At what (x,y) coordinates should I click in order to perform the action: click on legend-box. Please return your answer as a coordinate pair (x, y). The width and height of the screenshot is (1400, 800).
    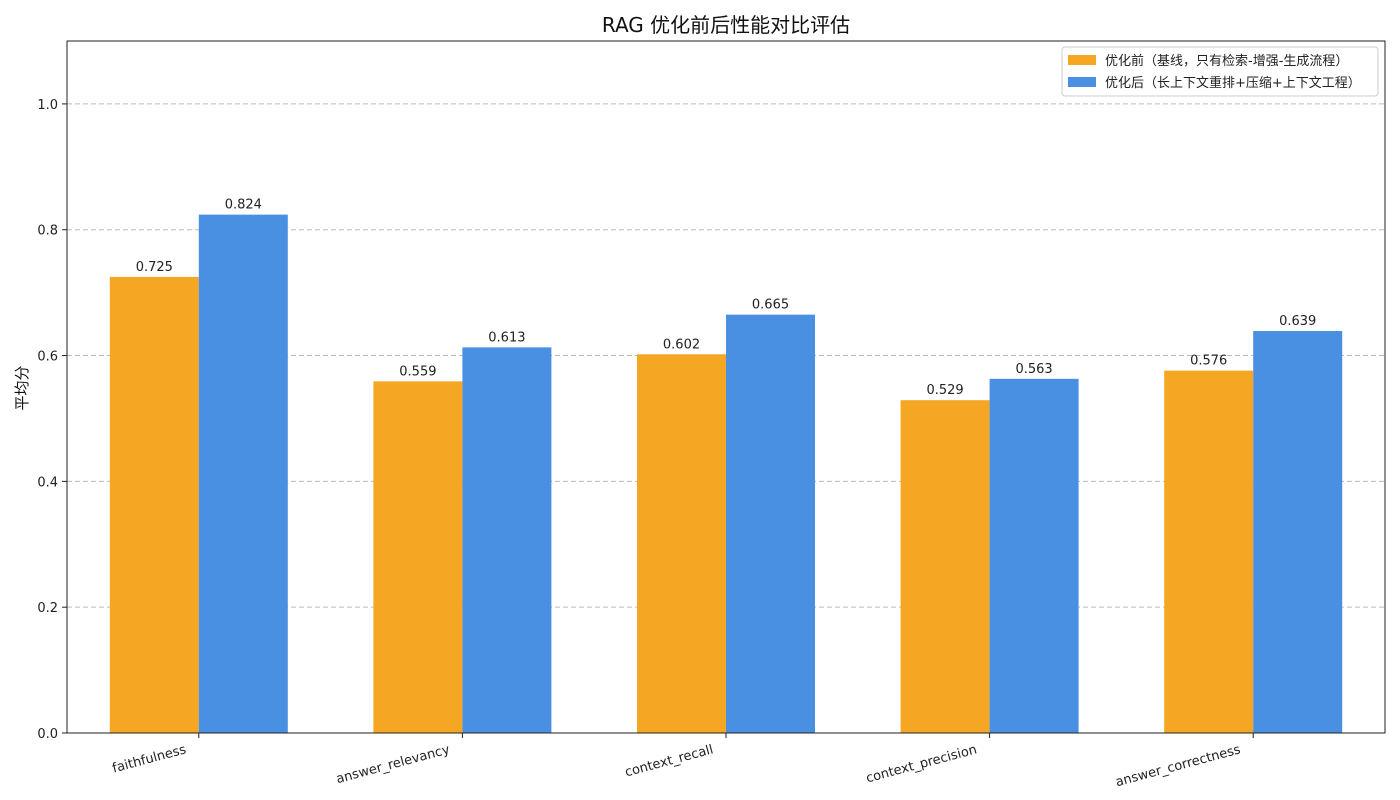
    Looking at the image, I should click on (1220, 71).